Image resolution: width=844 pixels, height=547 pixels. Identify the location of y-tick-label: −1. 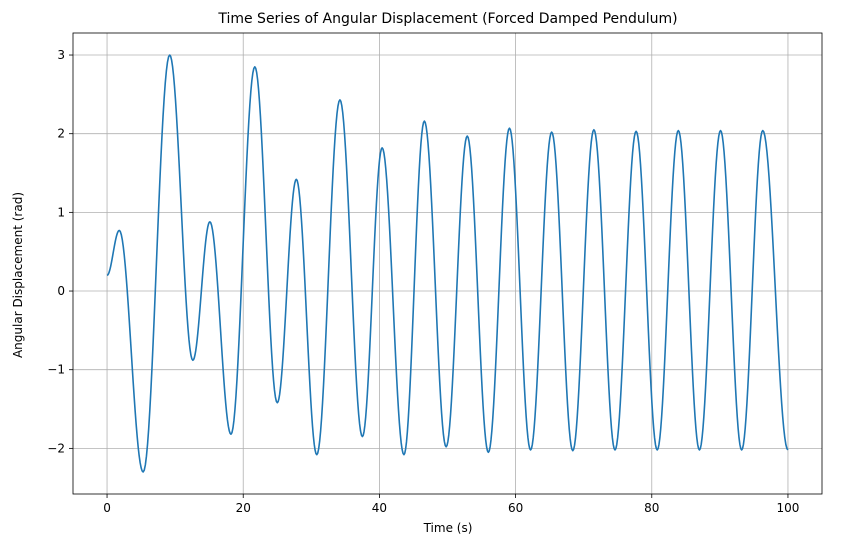
(56, 370).